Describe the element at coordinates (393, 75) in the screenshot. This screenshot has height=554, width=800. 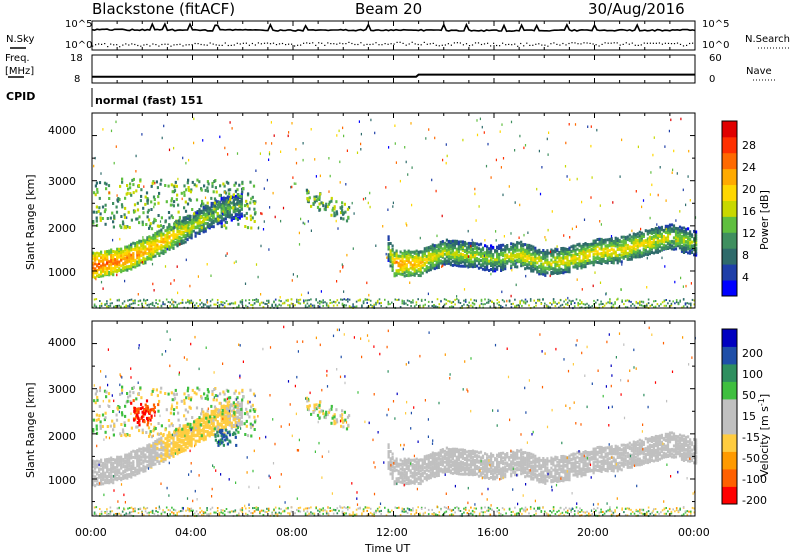
I see `freq-line` at that location.